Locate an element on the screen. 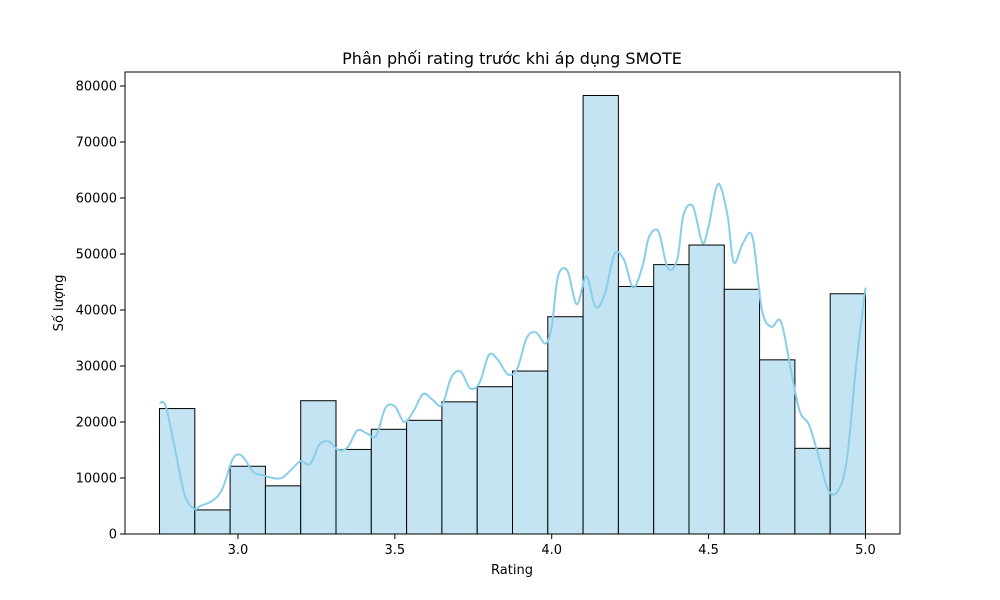  chart-title: Phân phối rating trước khi áp dụng SMOTE is located at coordinates (512, 58).